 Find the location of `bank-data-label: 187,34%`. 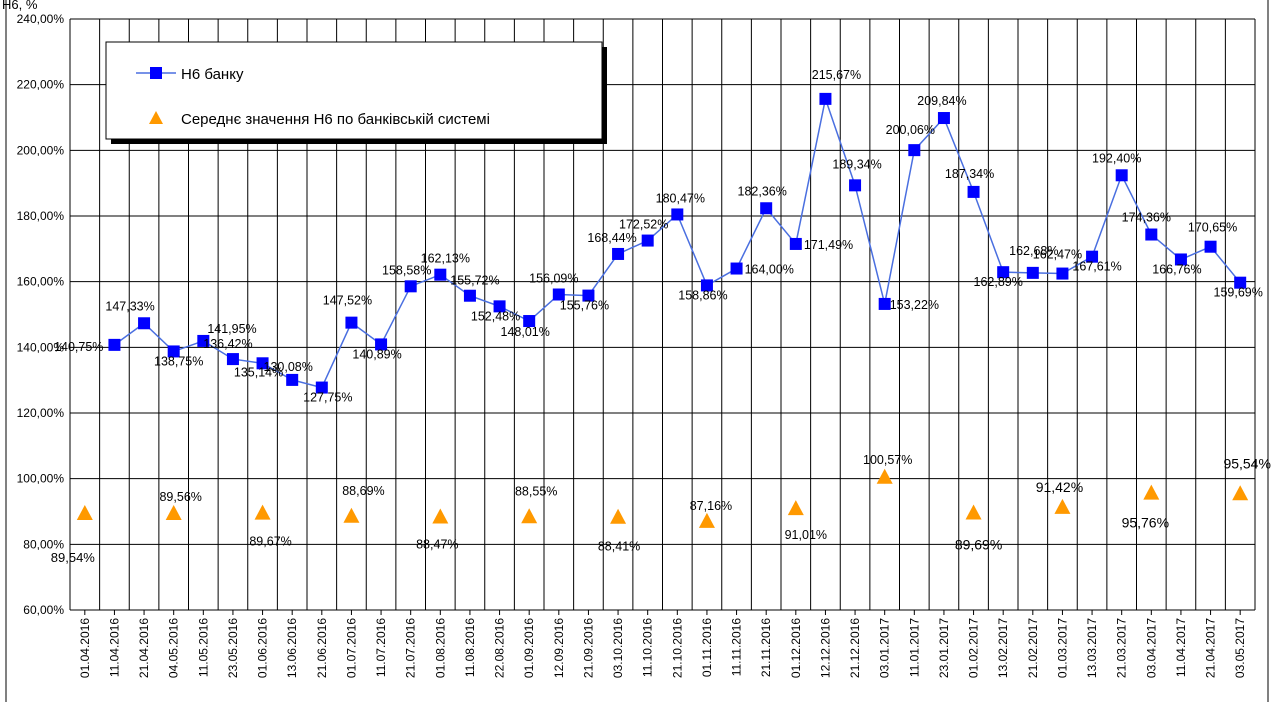

bank-data-label: 187,34% is located at coordinates (969, 174).